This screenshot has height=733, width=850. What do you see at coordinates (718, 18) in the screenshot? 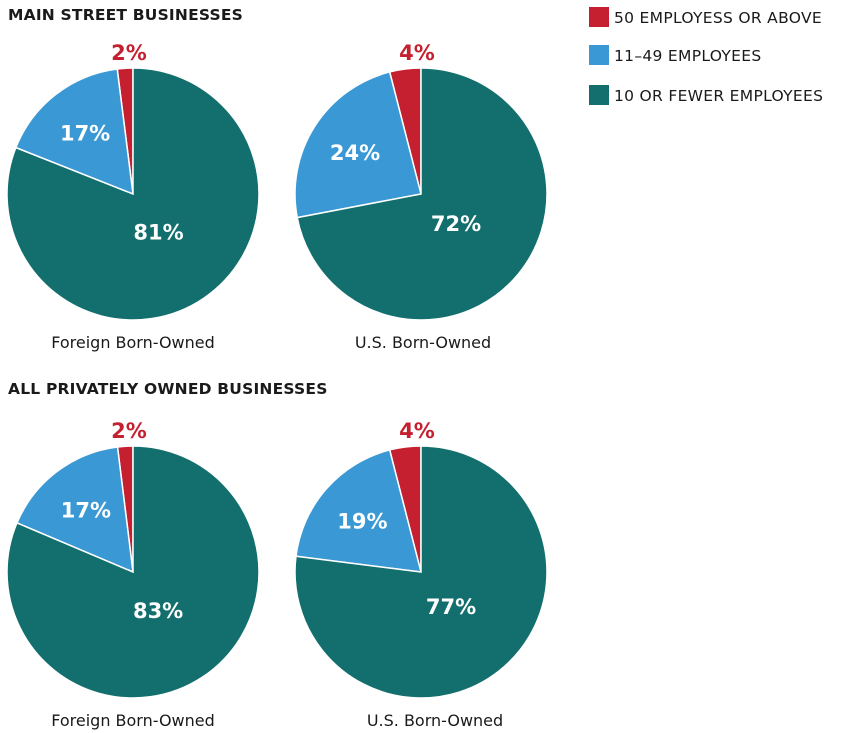
I see `legend-label-50-plus: 50 EMPLOYESS OR ABOVE` at bounding box center [718, 18].